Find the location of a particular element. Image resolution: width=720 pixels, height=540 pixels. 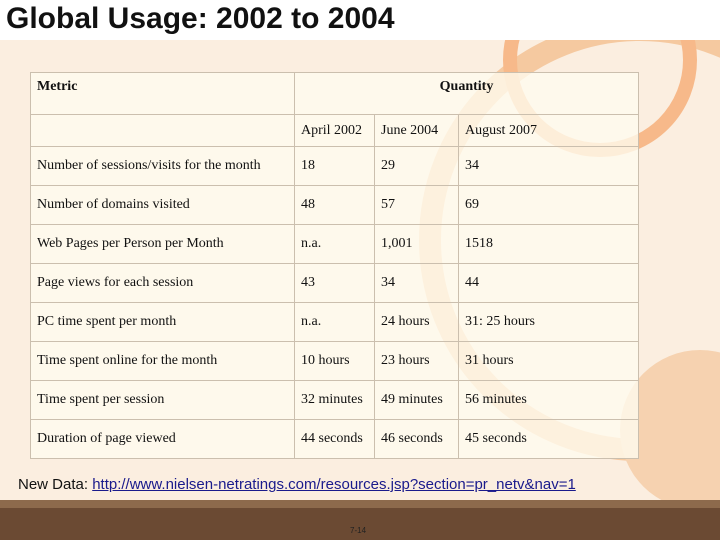

value-cell: 46 seconds is located at coordinates (416, 439).